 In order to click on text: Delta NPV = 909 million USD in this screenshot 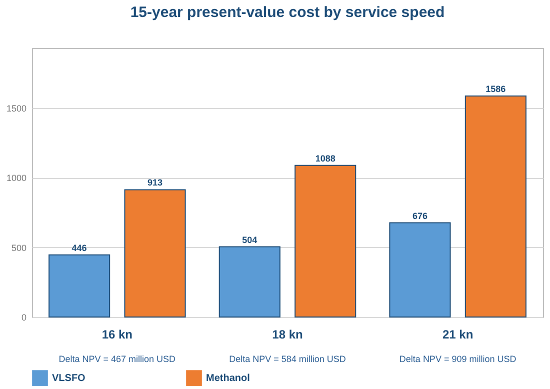, I will do `click(458, 359)`.